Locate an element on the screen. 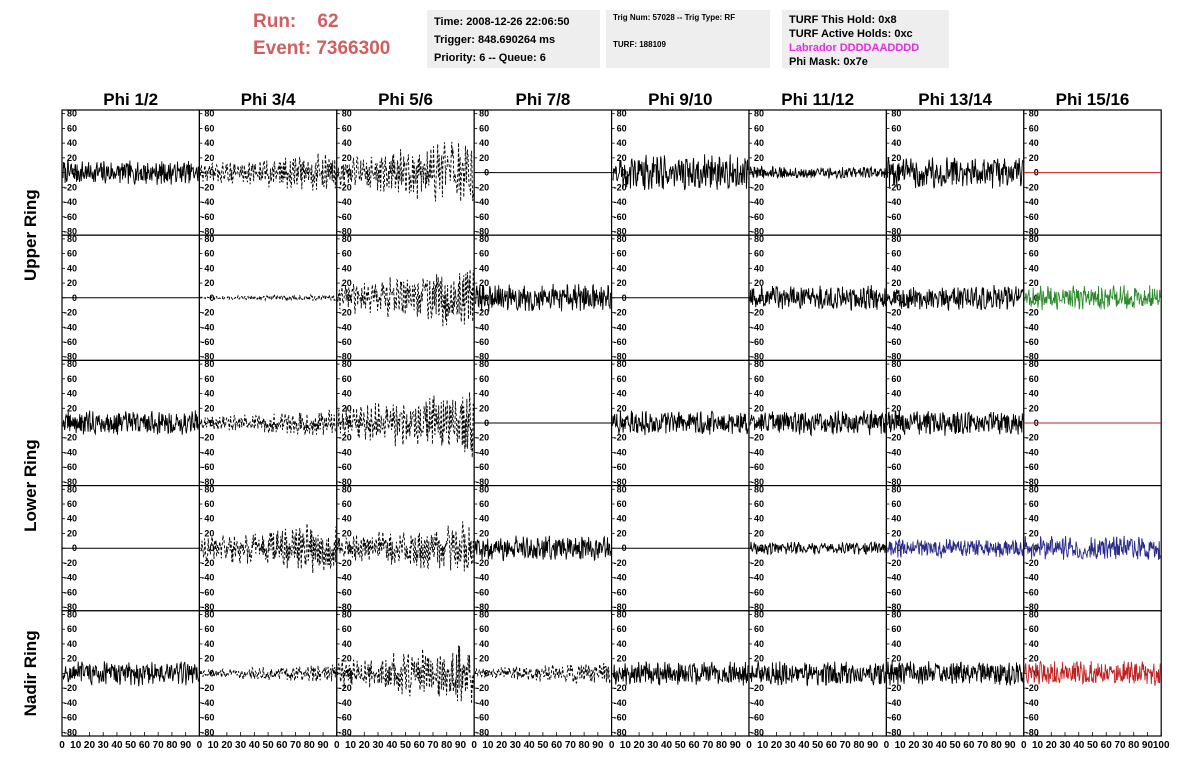 The height and width of the screenshot is (772, 1196). x-tick-label: 90 is located at coordinates (873, 745).